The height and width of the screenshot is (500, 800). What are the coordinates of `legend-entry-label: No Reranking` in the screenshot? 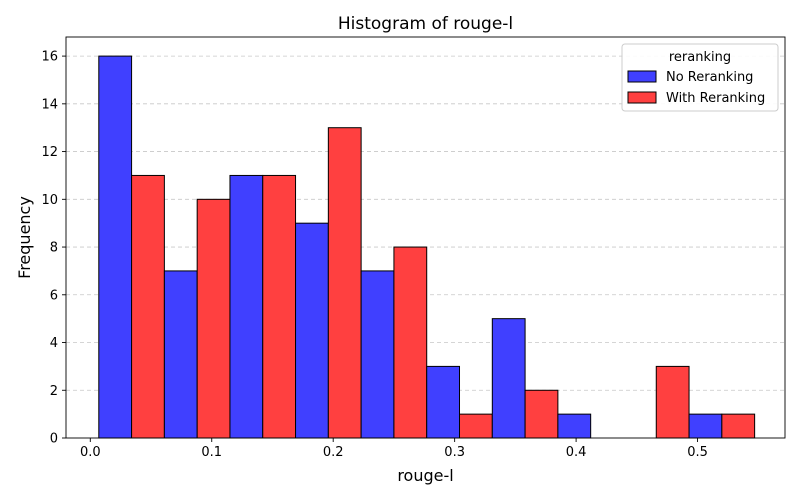 It's located at (709, 77).